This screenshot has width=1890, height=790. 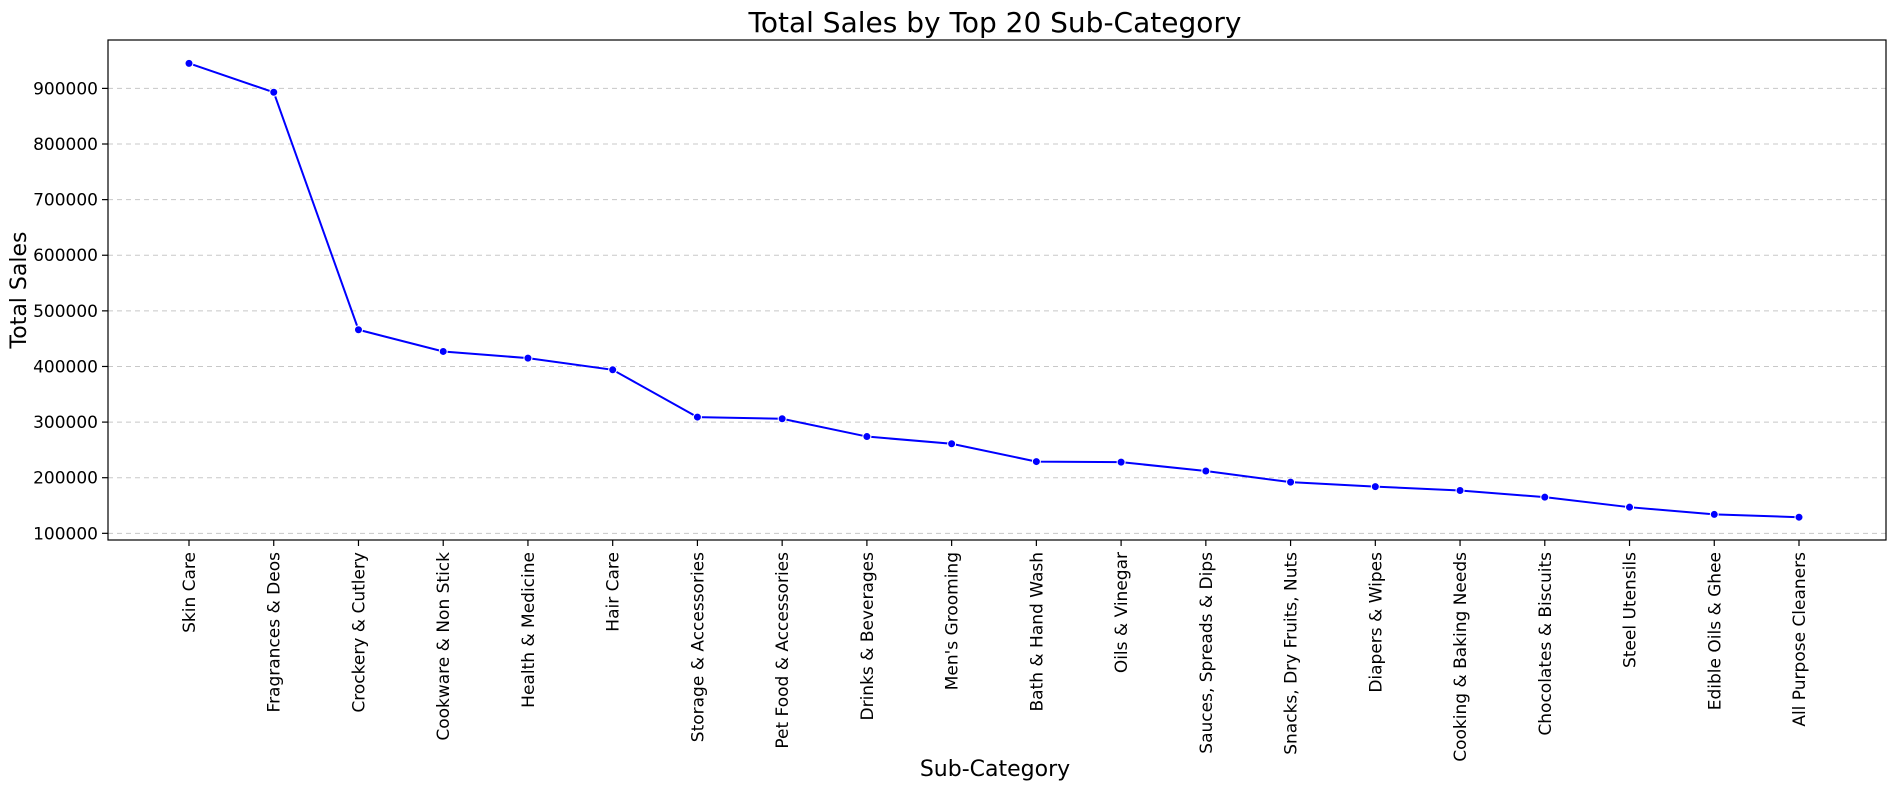 What do you see at coordinates (995, 22) in the screenshot?
I see `chart-title: Total Sales by Top 20 Sub-Category` at bounding box center [995, 22].